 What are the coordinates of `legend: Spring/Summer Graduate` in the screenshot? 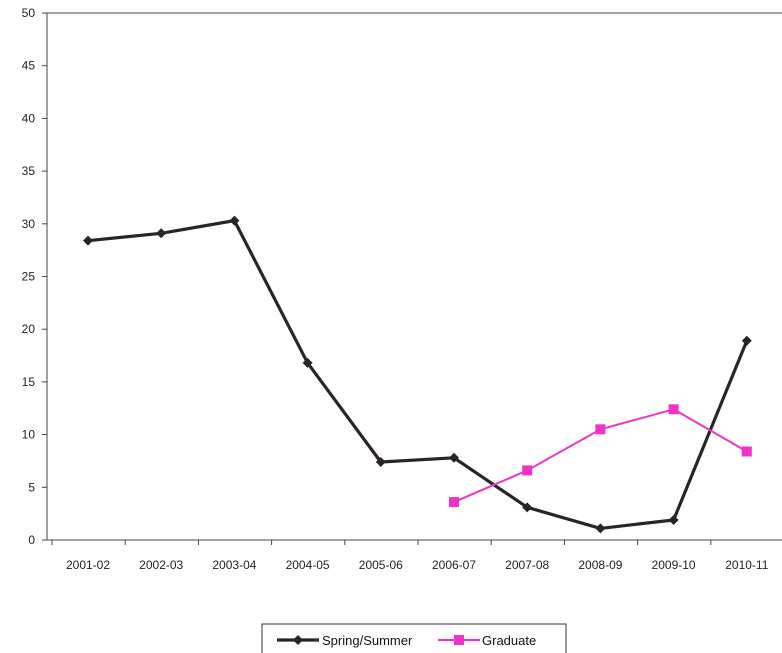 It's located at (414, 638).